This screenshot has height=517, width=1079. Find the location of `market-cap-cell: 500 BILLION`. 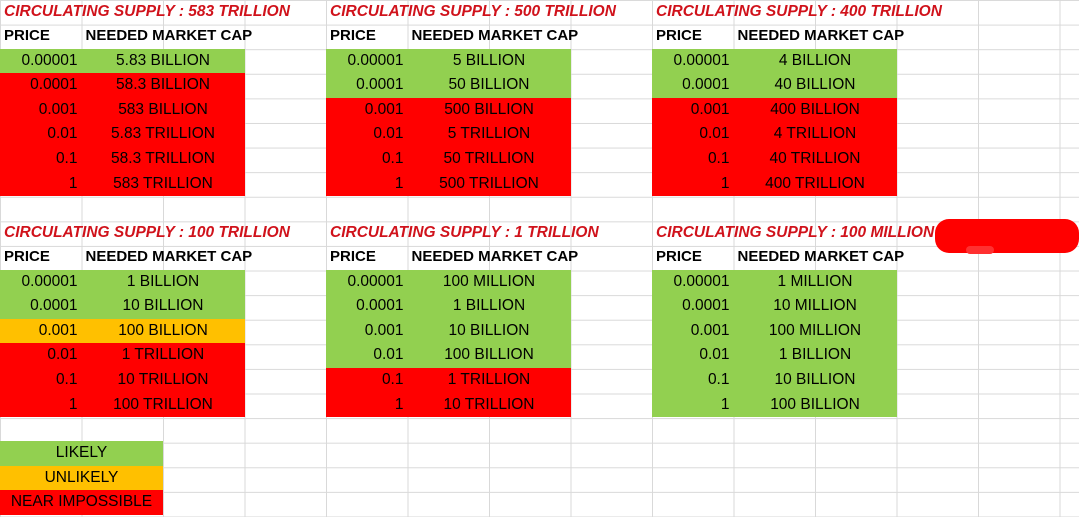

market-cap-cell: 500 BILLION is located at coordinates (489, 110).